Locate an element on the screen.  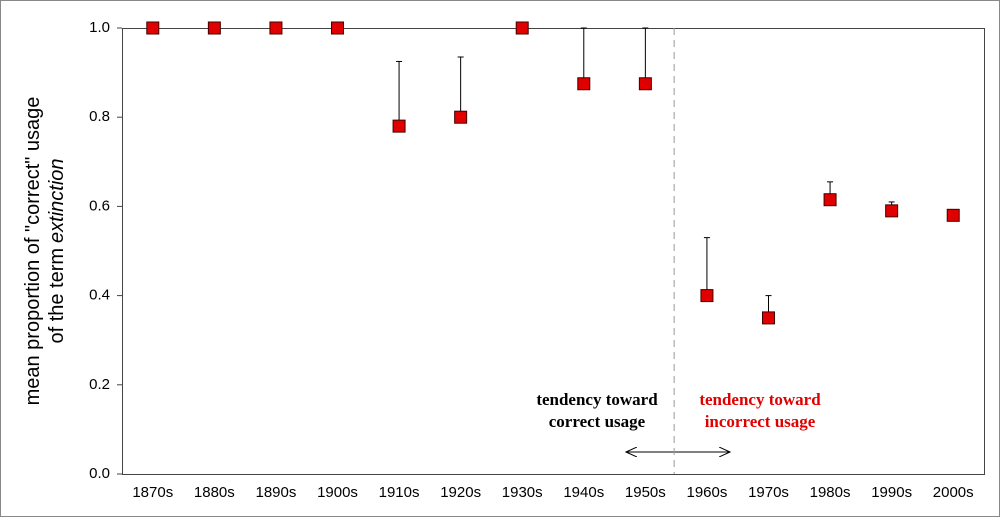
y-axis-label-line: mean proportion of "correct" usage is located at coordinates (33, 251).